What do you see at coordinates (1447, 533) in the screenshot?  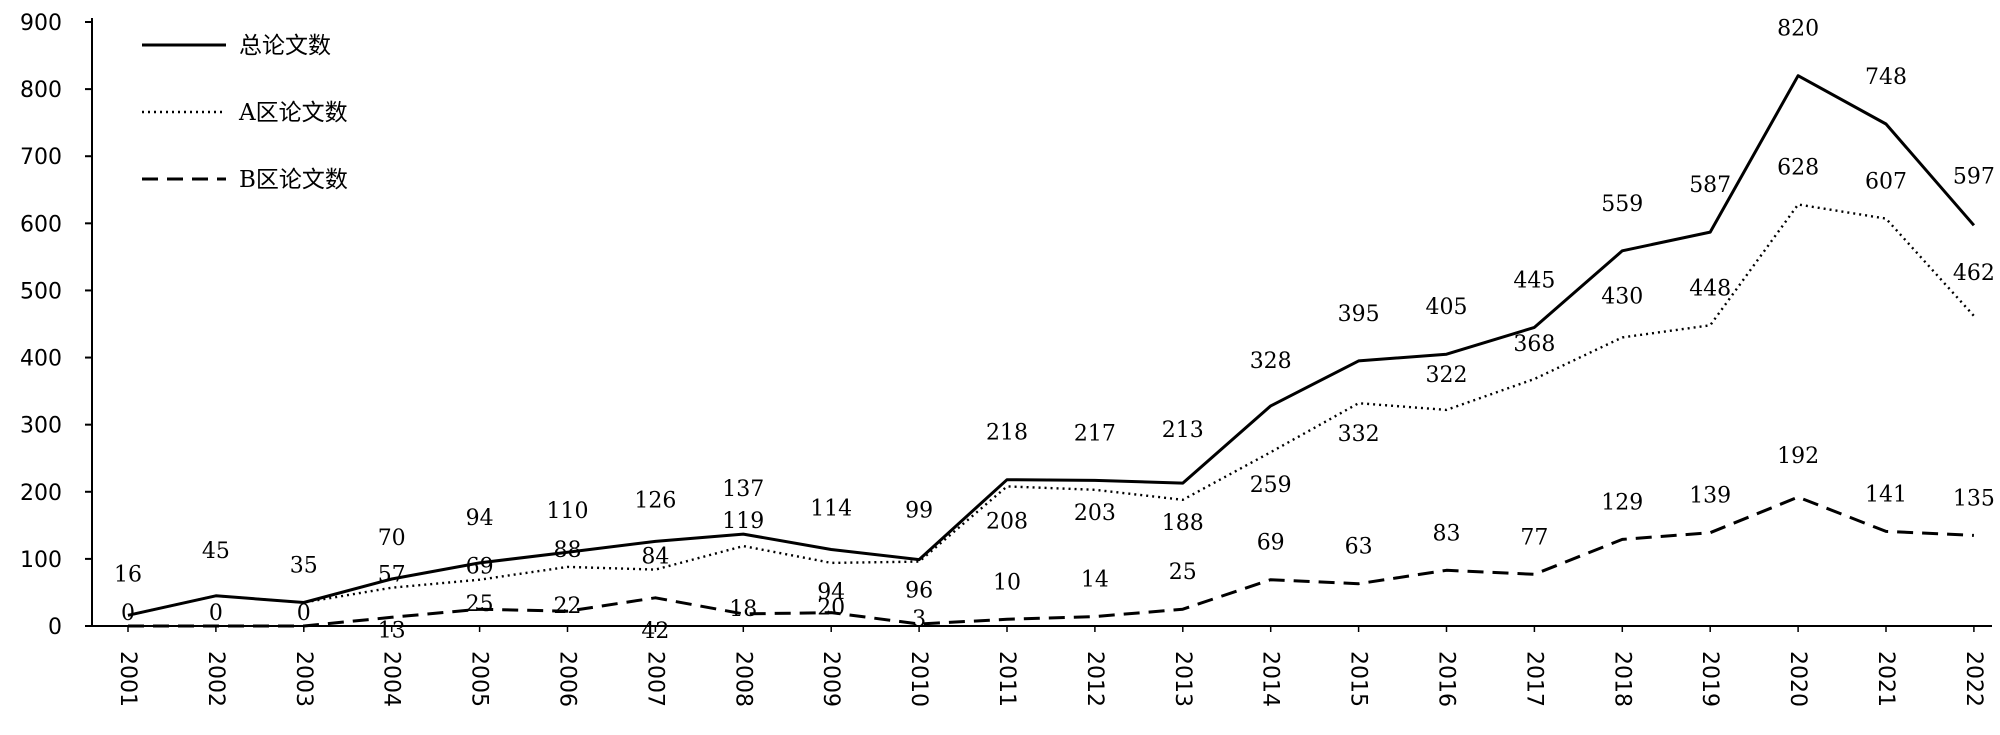 I see `data-label-b: 83` at bounding box center [1447, 533].